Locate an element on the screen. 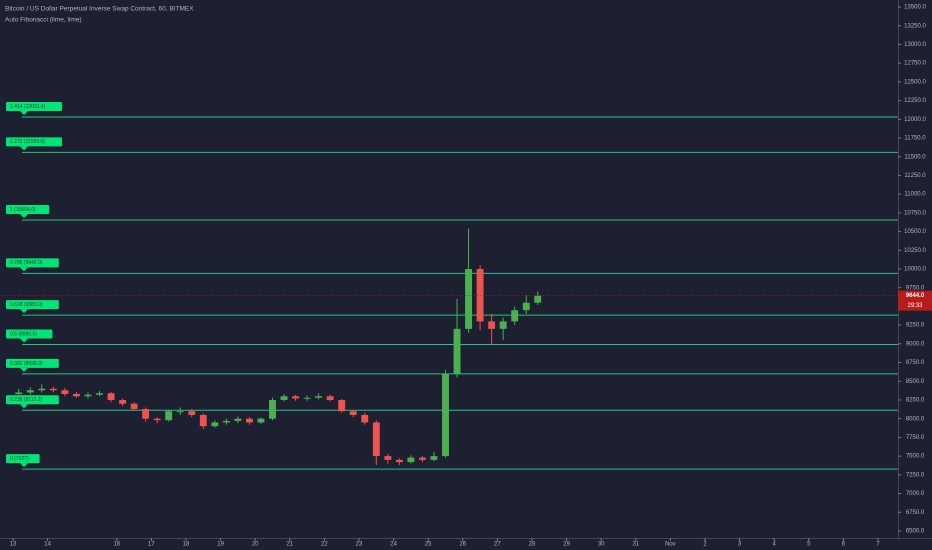  y-tick-label: 10750.0 is located at coordinates (915, 213).